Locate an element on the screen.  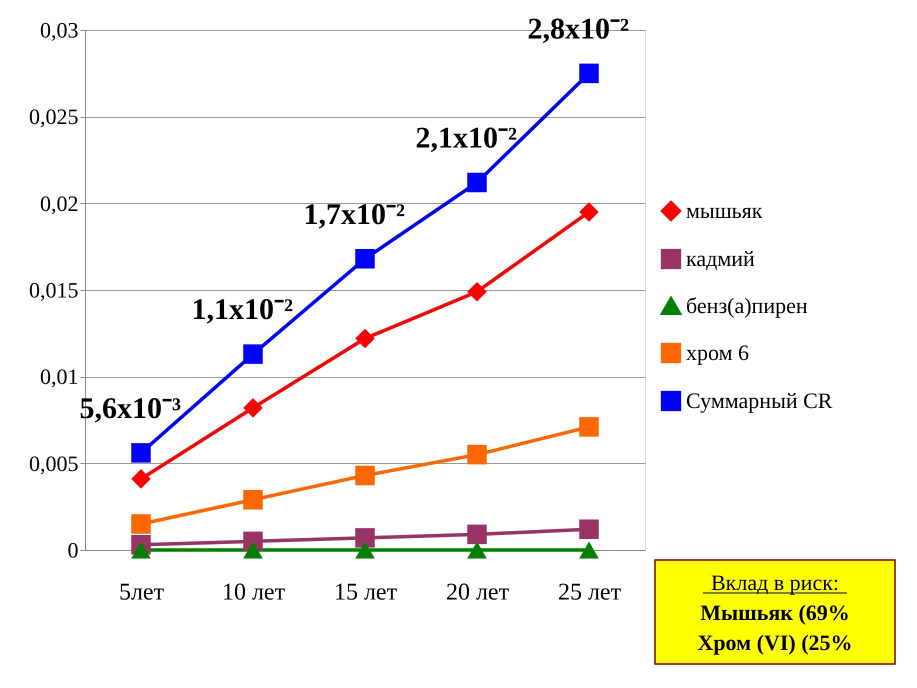
annotation: 1,1x10⁻² is located at coordinates (242, 309).